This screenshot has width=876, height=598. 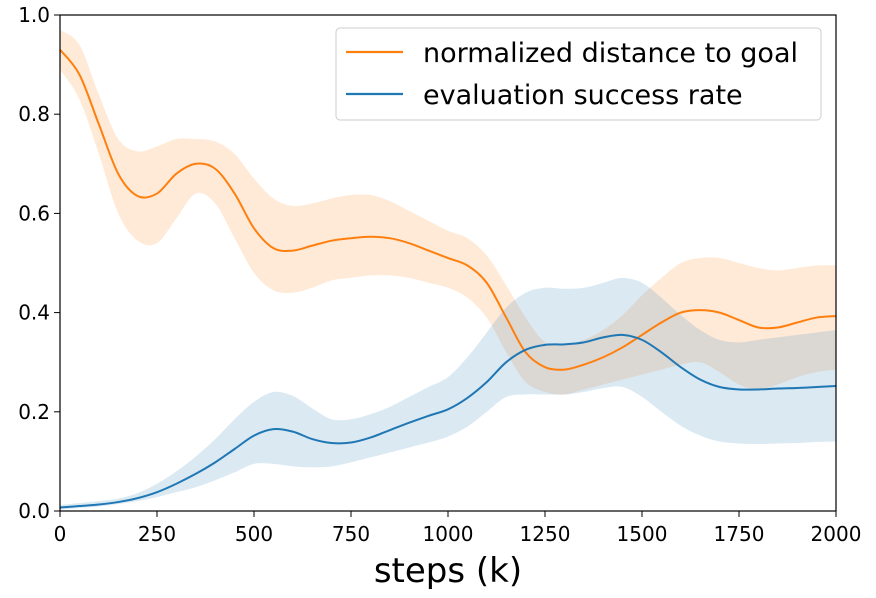 I want to click on x-tick-label: 0, so click(x=60, y=534).